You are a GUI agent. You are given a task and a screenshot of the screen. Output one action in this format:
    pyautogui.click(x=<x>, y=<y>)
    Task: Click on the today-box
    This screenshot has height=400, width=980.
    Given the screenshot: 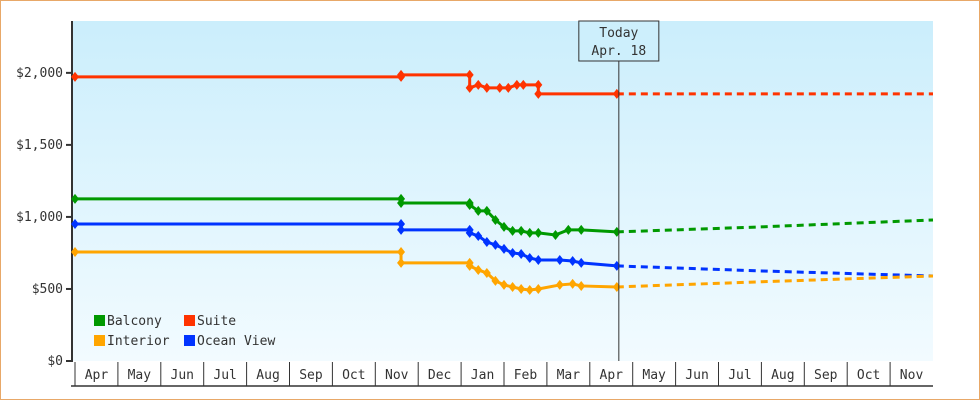 What is the action you would take?
    pyautogui.click(x=619, y=41)
    